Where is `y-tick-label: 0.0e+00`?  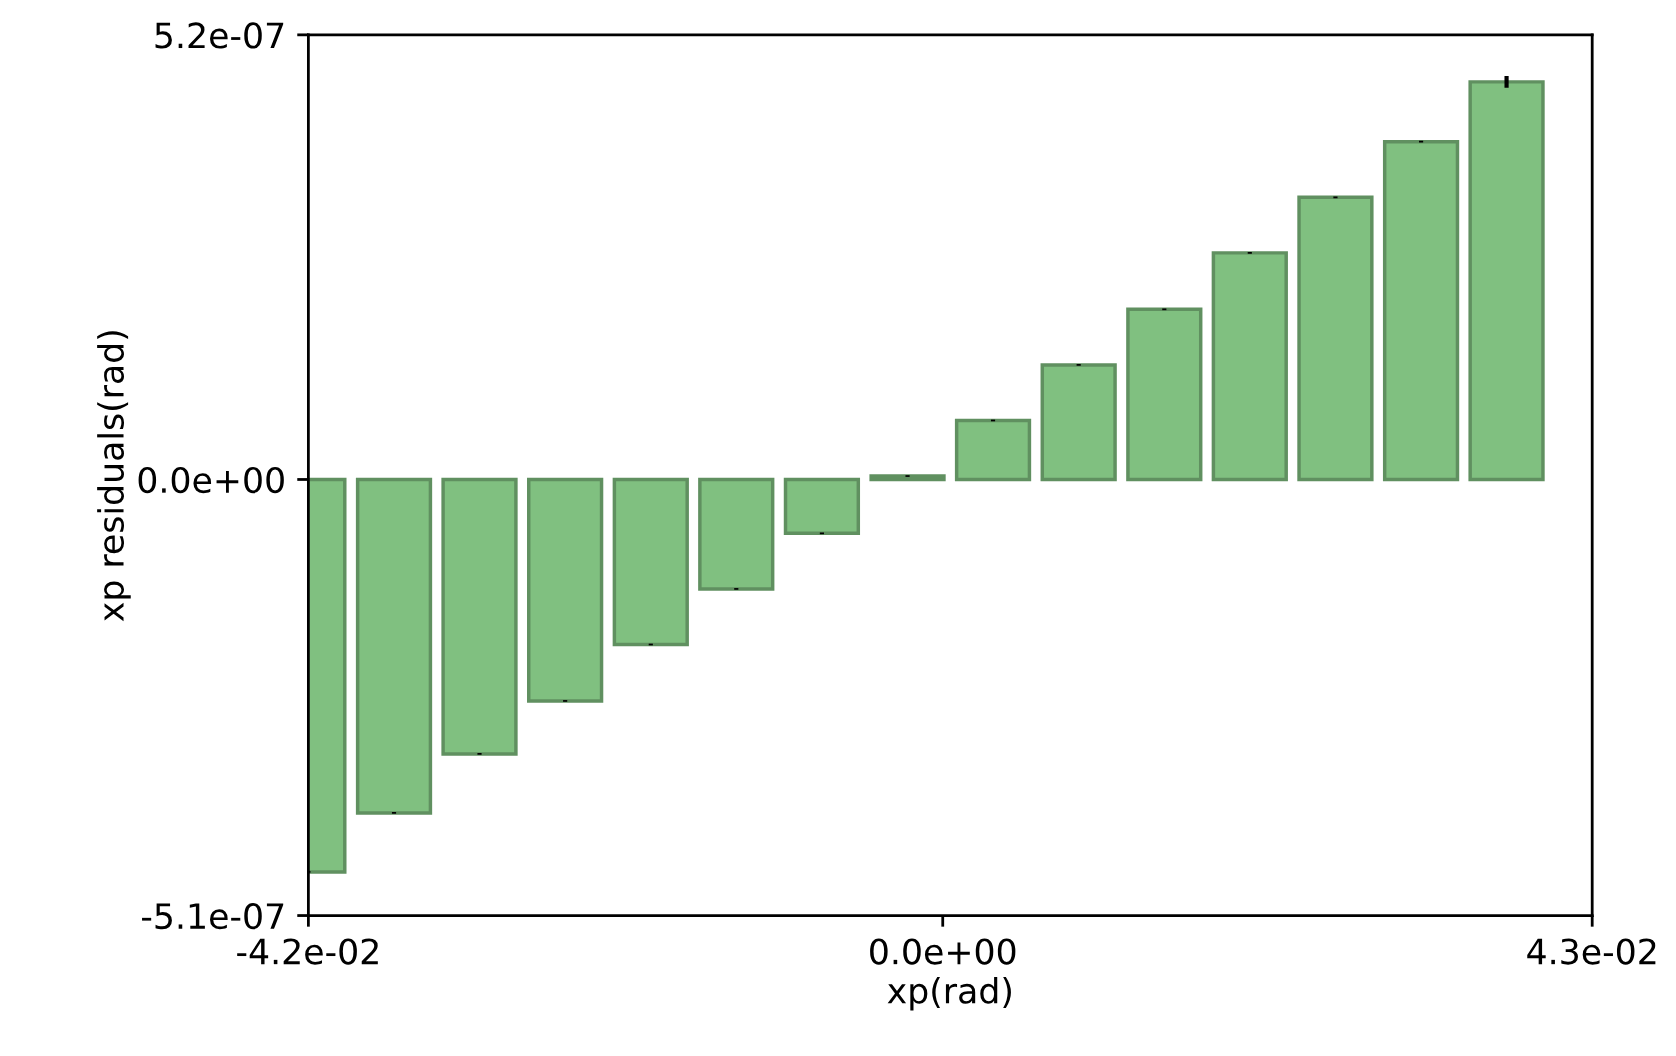 y-tick-label: 0.0e+00 is located at coordinates (211, 480).